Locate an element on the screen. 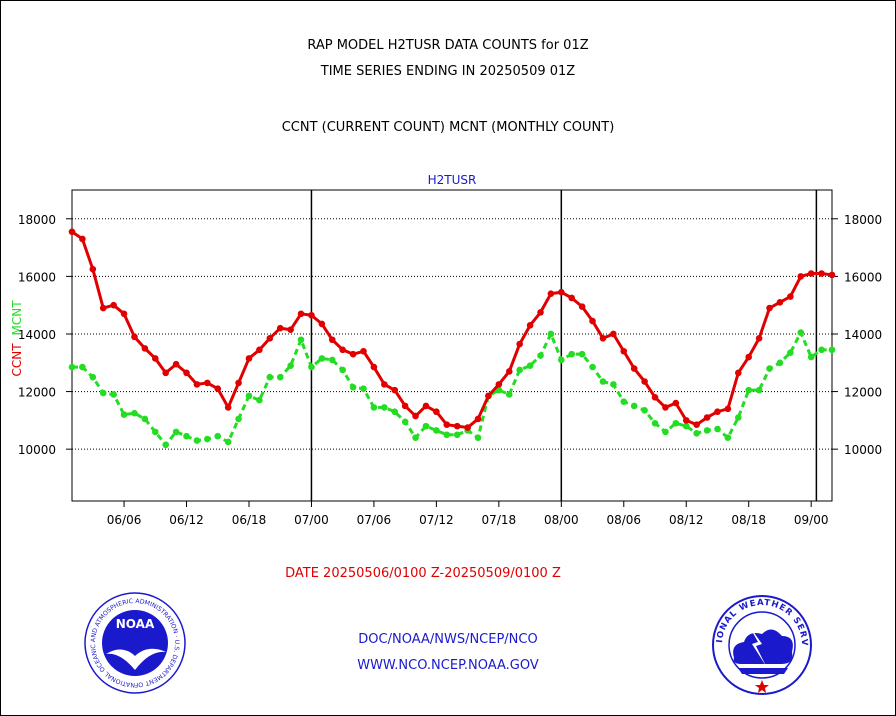 The width and height of the screenshot is (896, 716). x-tick-label: 07/18 is located at coordinates (499, 520).